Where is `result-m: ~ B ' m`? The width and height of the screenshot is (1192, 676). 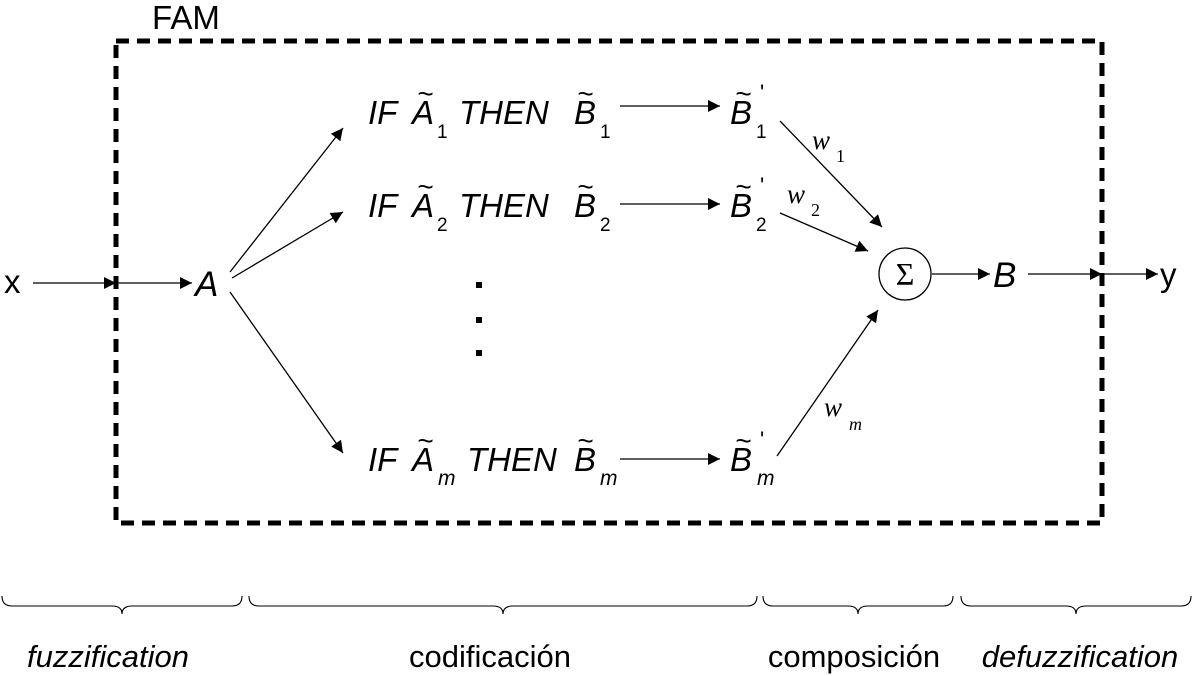
result-m: ~ B ' m is located at coordinates (752, 457).